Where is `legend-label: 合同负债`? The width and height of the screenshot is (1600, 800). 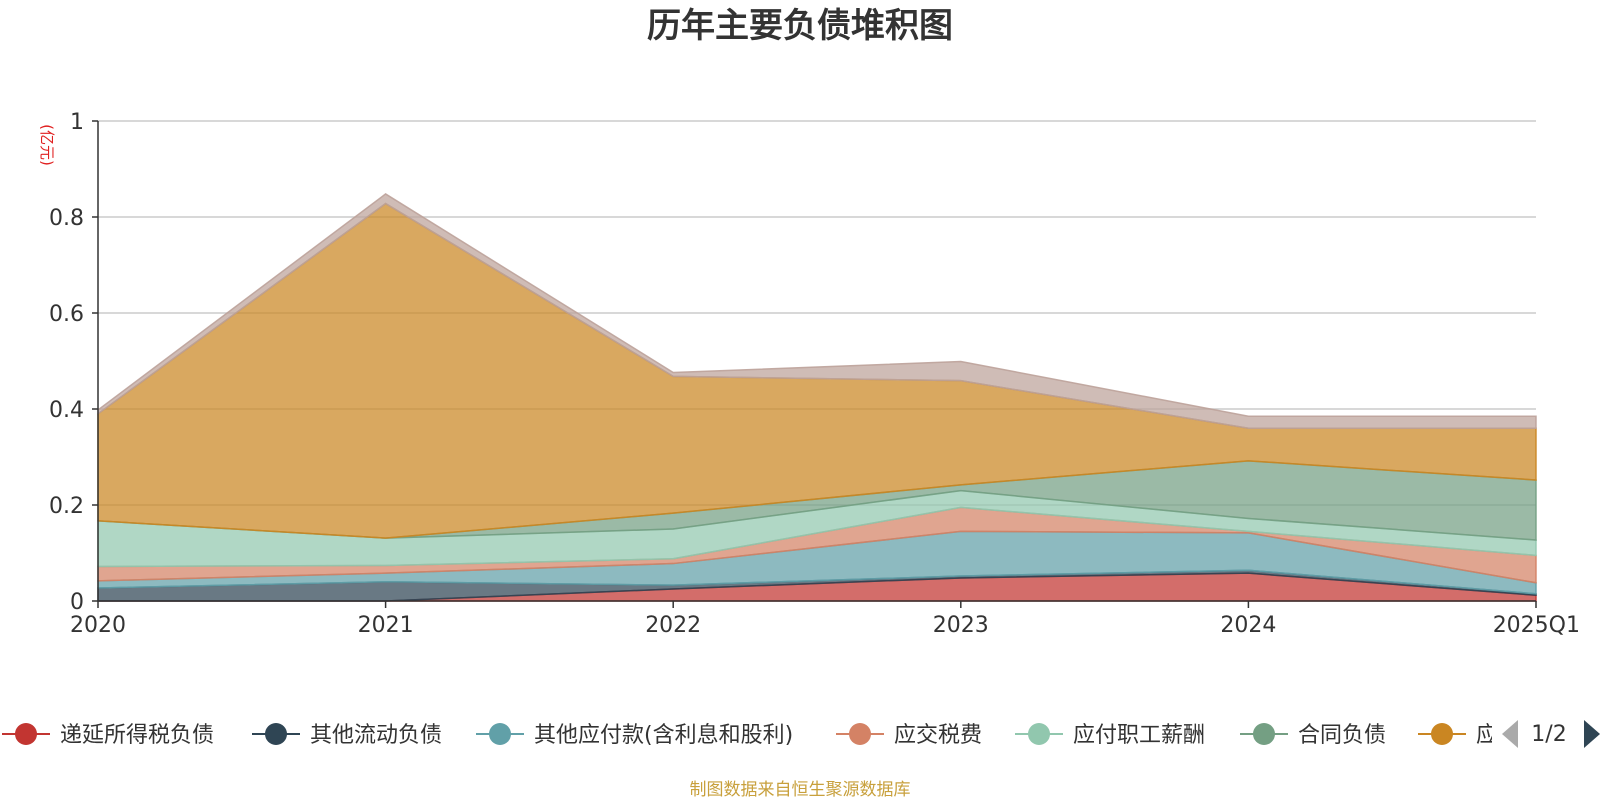 legend-label: 合同负债 is located at coordinates (1342, 735).